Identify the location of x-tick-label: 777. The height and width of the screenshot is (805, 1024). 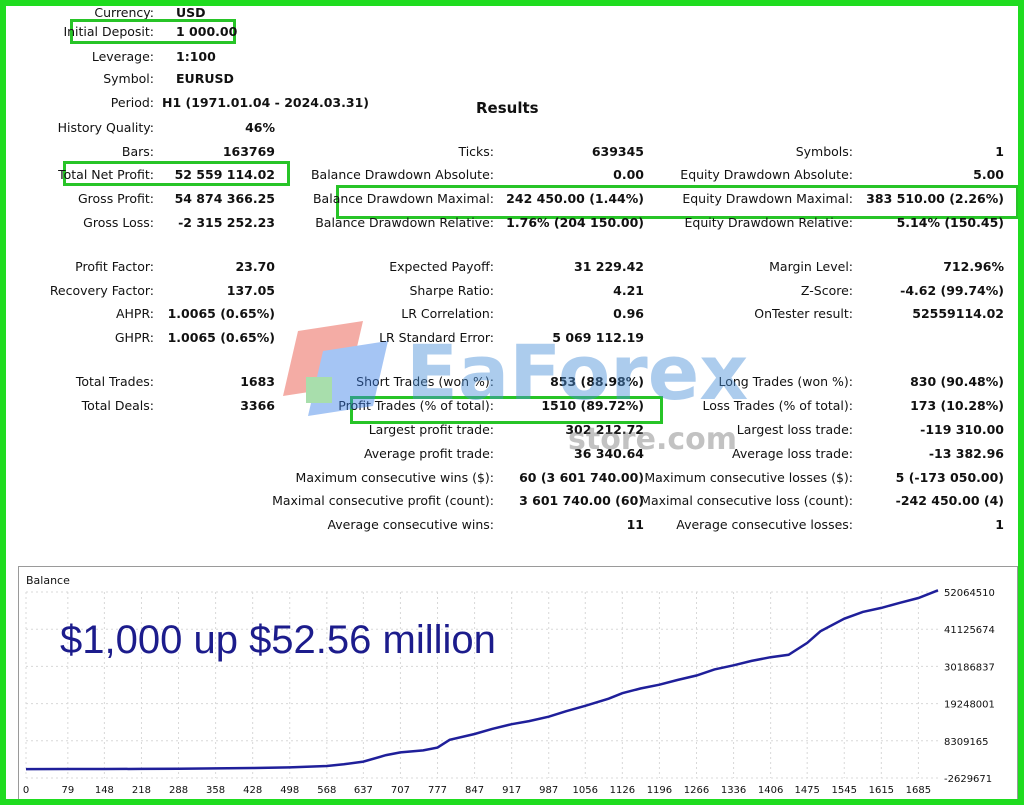
(437, 790).